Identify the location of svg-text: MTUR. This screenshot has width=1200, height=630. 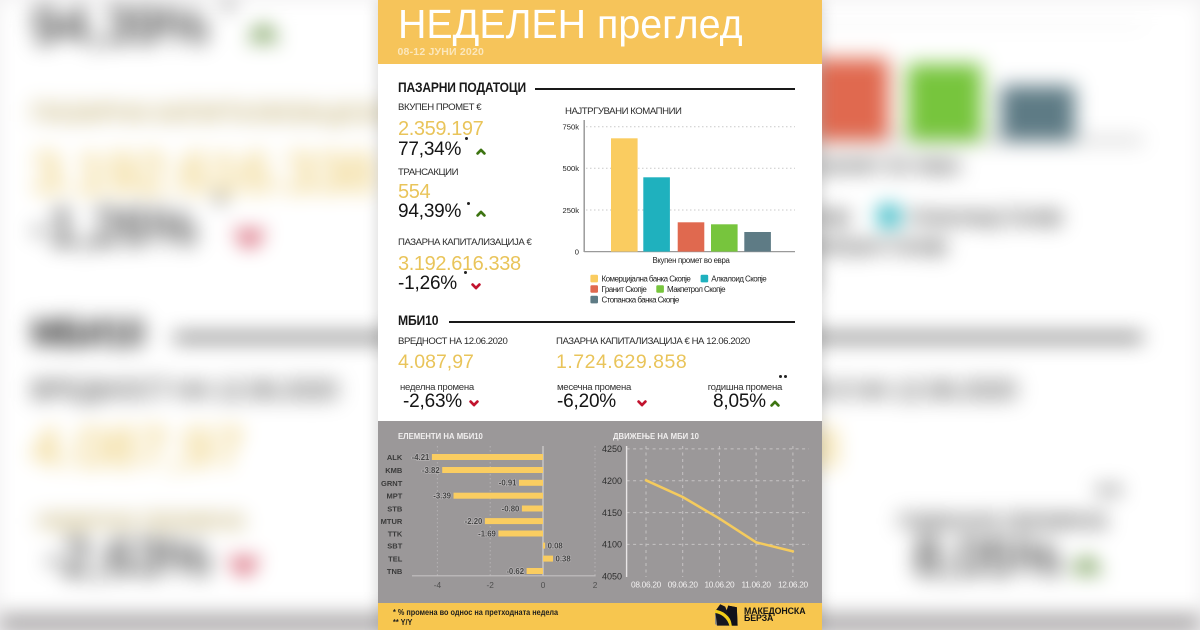
(392, 521).